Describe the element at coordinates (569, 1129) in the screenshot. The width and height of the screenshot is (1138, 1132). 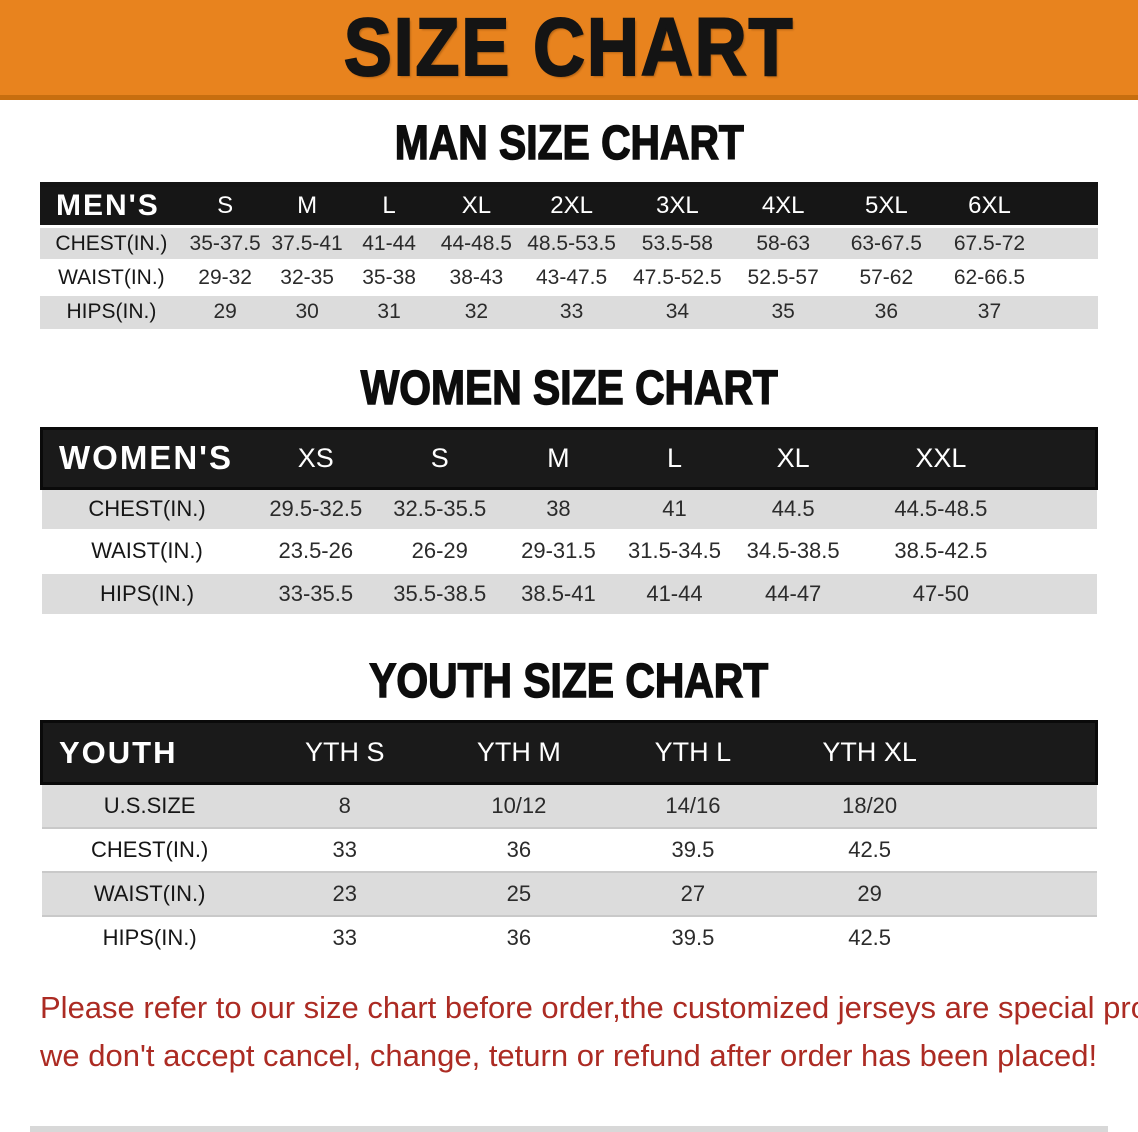
I see `bottom-edge-strip` at that location.